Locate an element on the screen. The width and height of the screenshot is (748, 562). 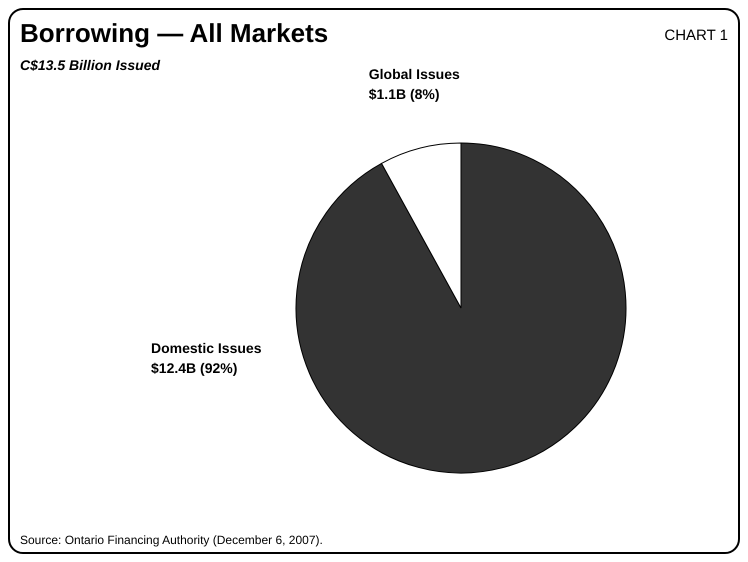
data-label: $12.4B (92%) is located at coordinates (194, 368).